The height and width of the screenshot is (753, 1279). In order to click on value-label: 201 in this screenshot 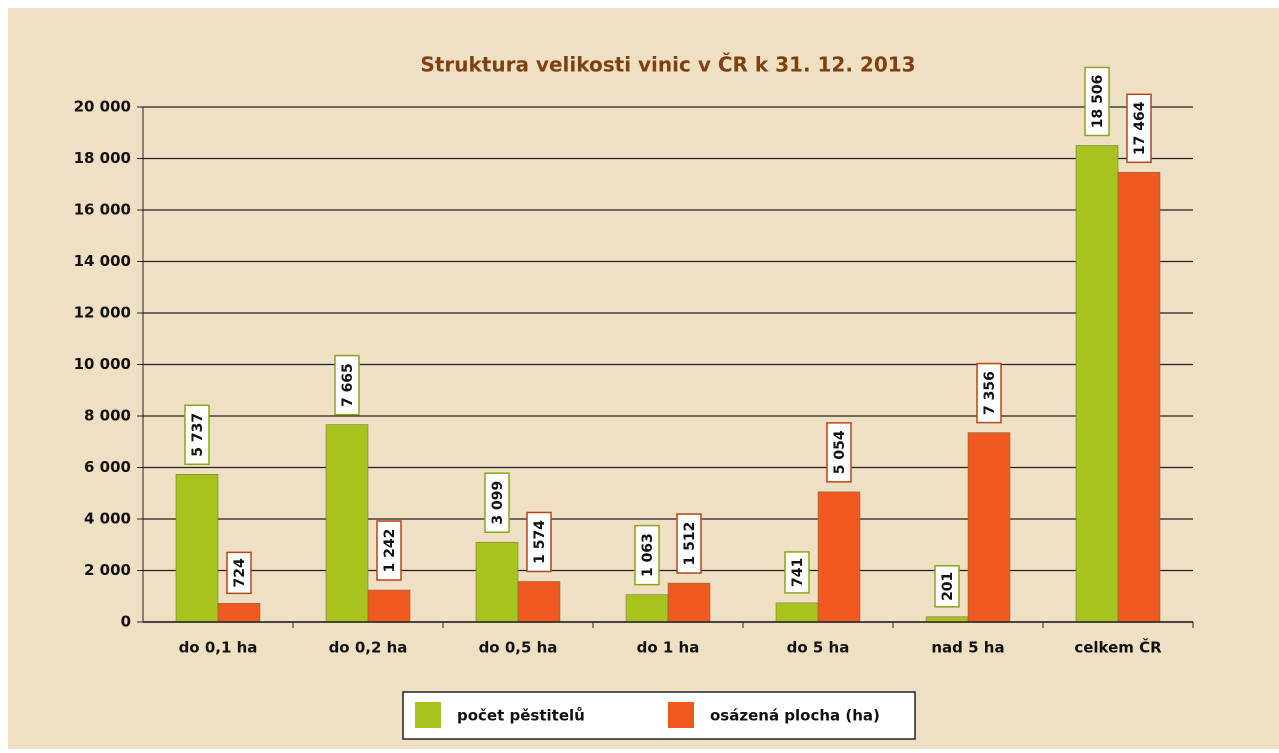, I will do `click(947, 586)`.